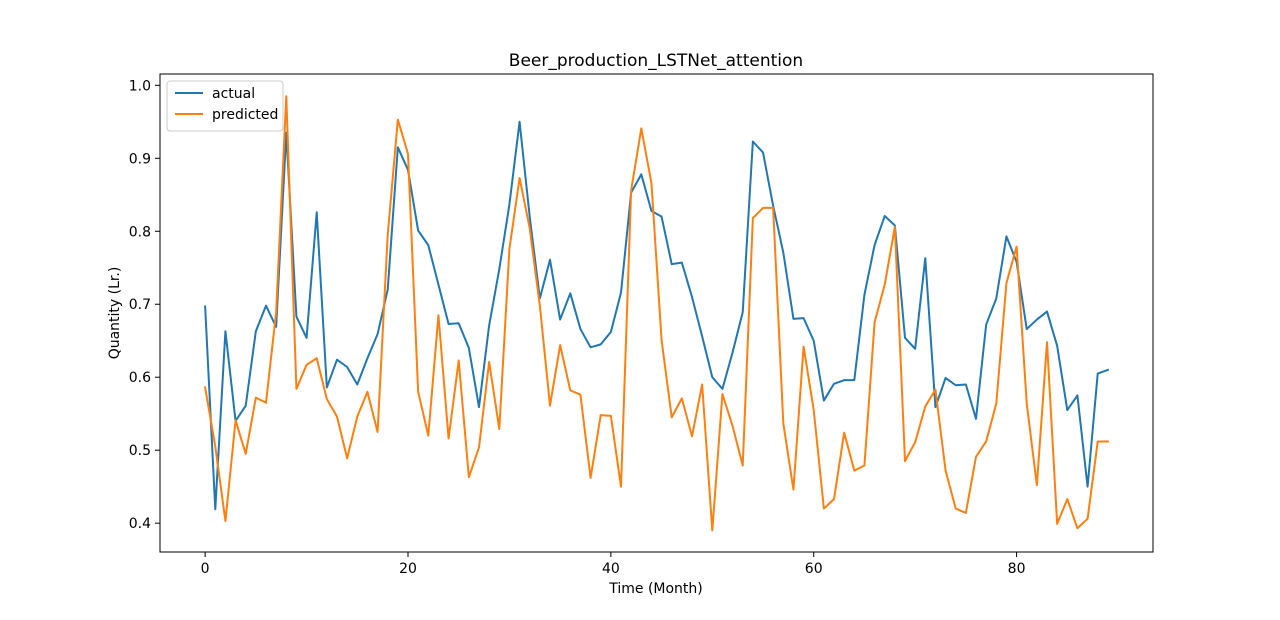  Describe the element at coordinates (140, 159) in the screenshot. I see `y-tick-label: 0.9` at that location.